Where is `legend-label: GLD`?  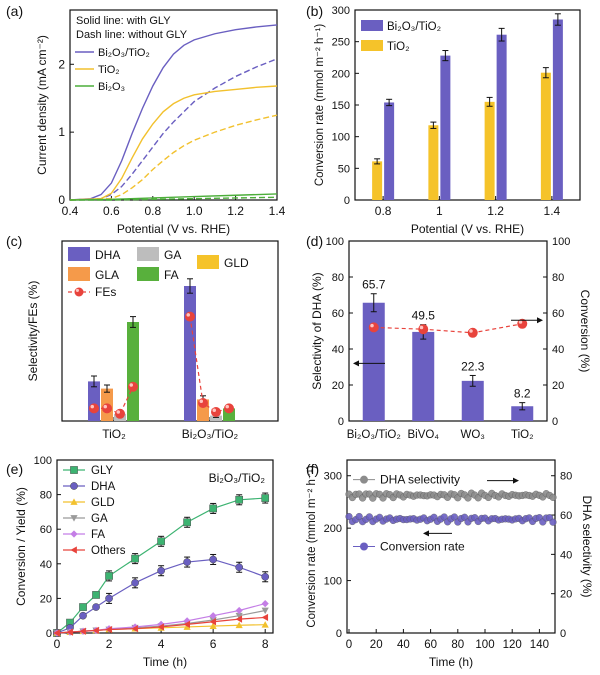
legend-label: GLD is located at coordinates (103, 503).